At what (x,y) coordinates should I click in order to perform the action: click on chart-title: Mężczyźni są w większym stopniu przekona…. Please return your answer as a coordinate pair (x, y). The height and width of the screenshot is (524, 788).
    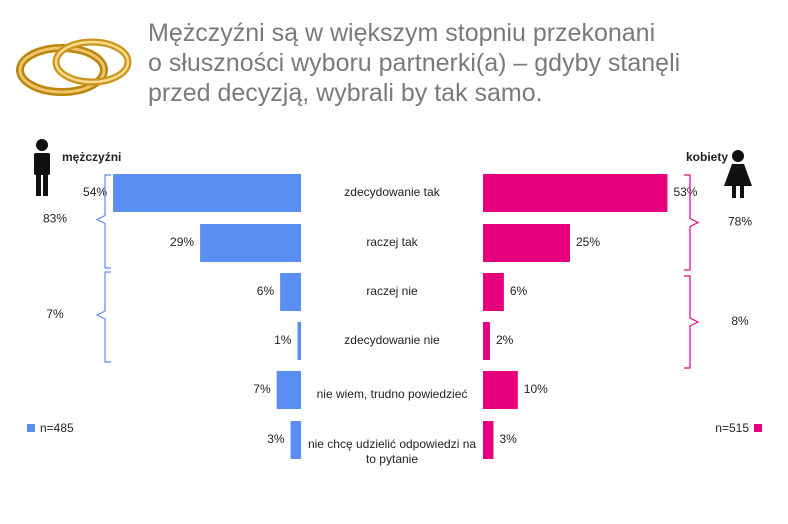
    Looking at the image, I should click on (458, 63).